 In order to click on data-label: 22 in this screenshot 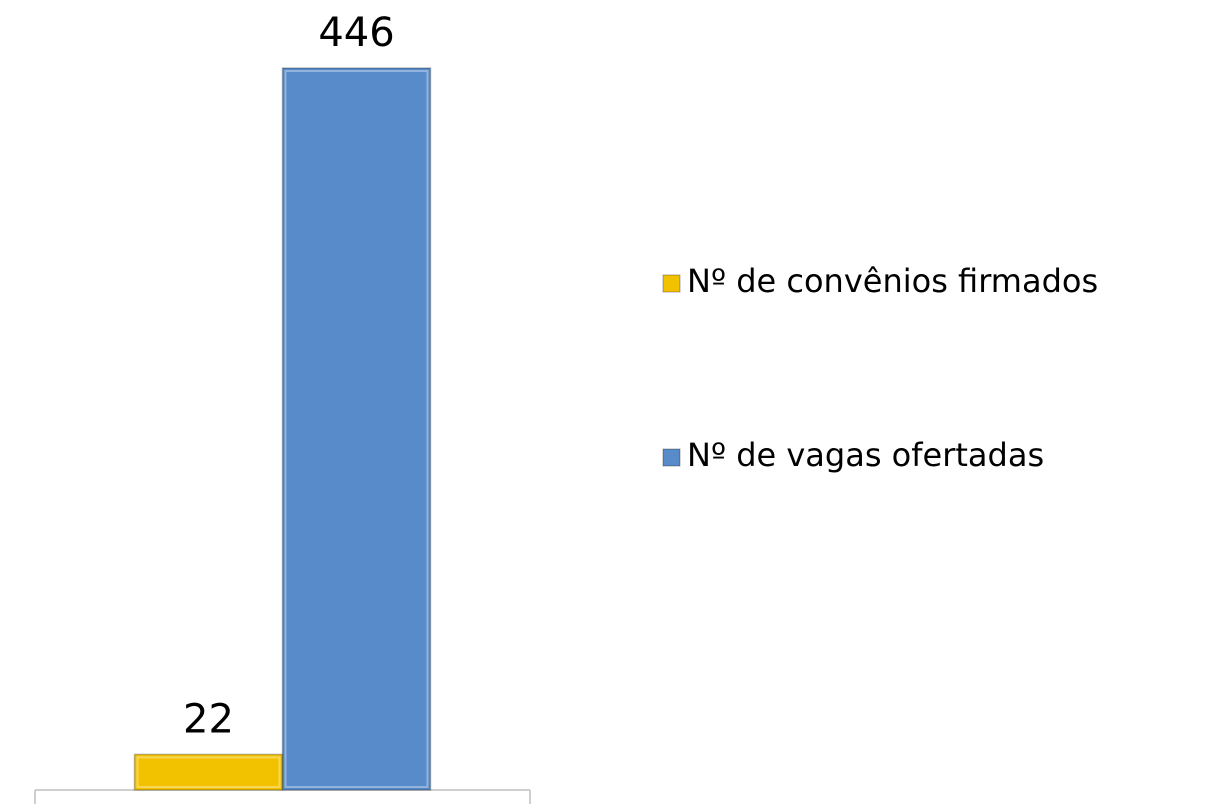, I will do `click(208, 719)`.